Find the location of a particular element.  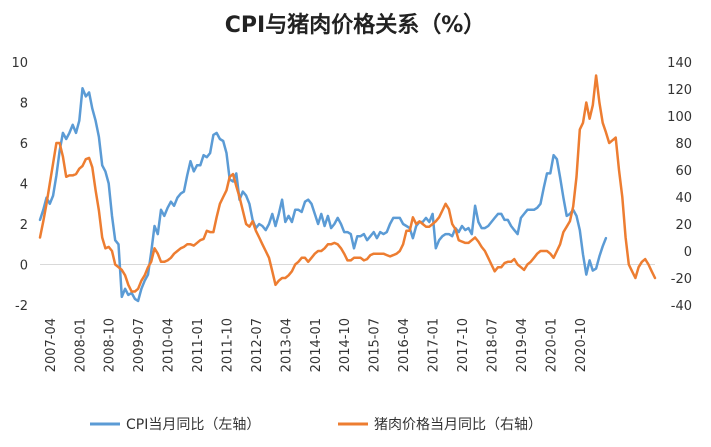

y-right-tick-label: -20 is located at coordinates (681, 279).